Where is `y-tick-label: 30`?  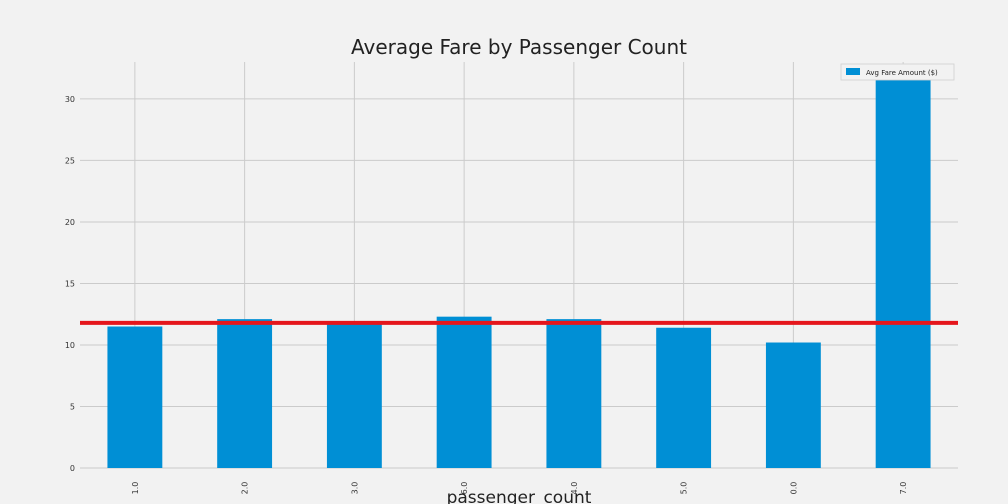
y-tick-label: 30 is located at coordinates (70, 99).